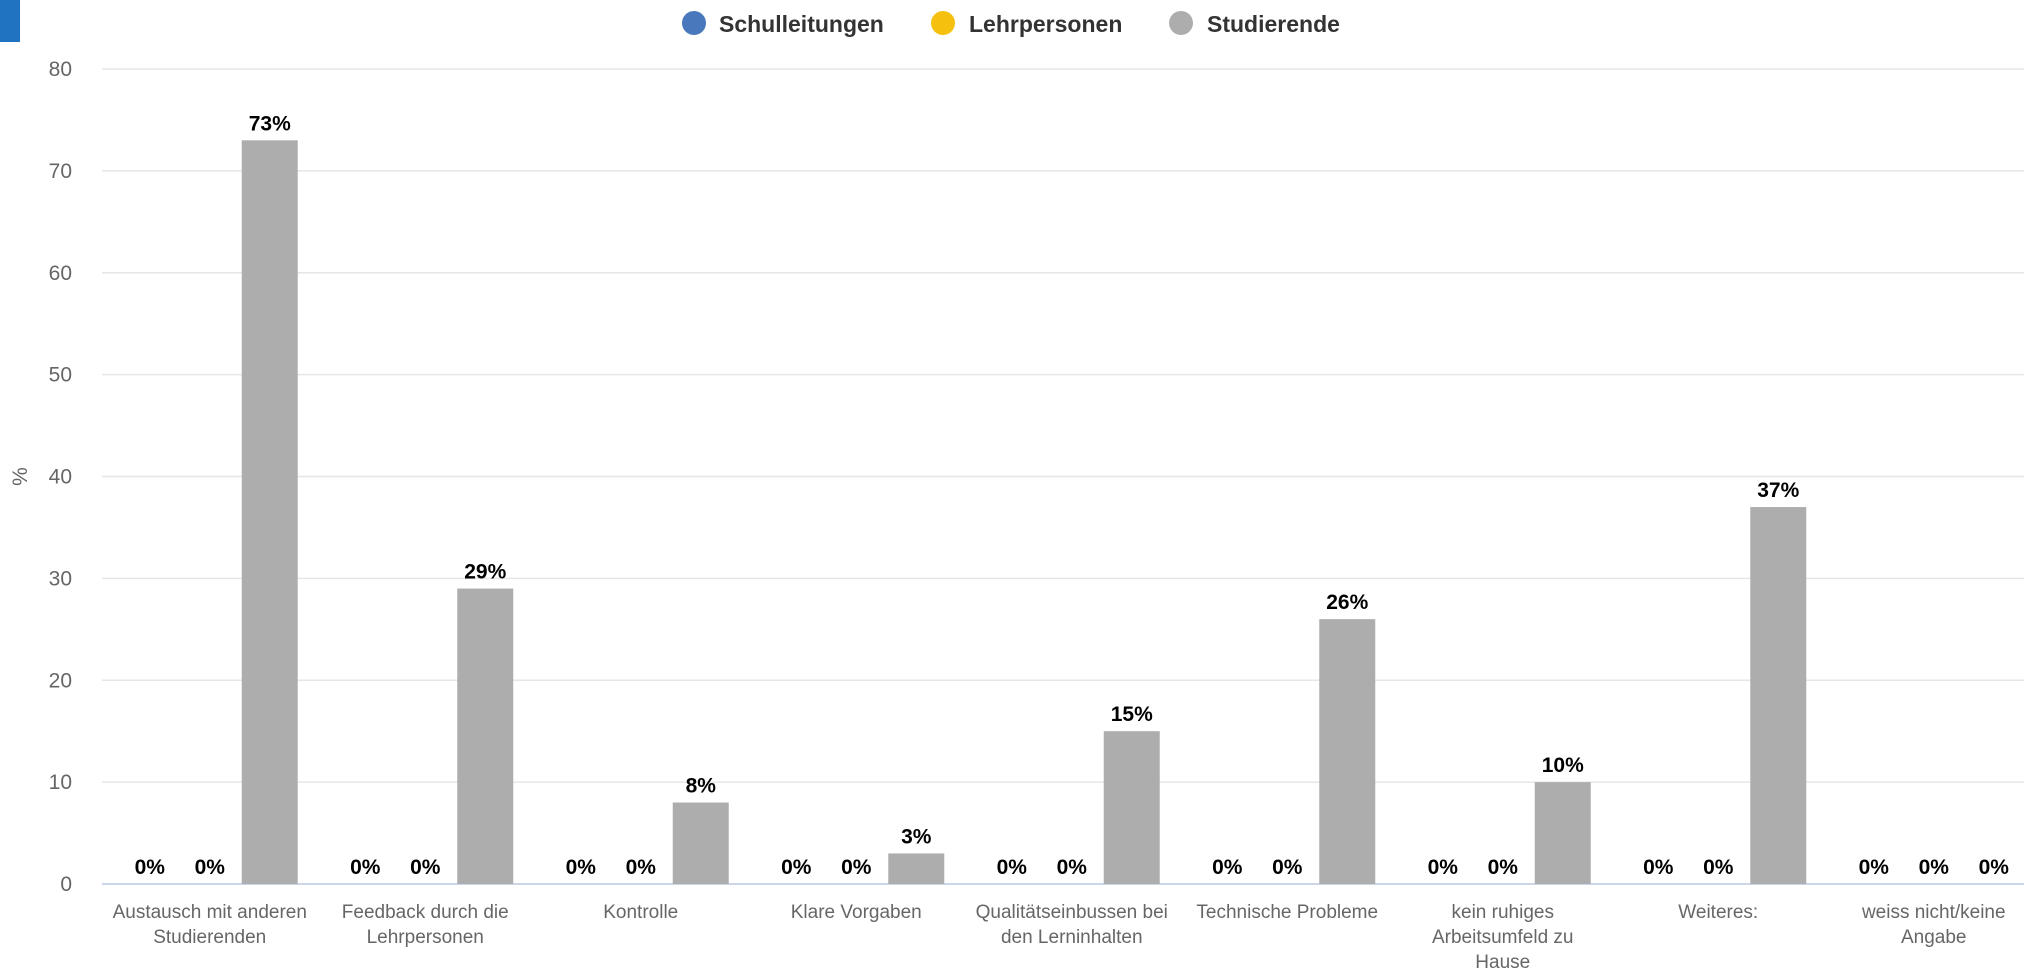  Describe the element at coordinates (1563, 765) in the screenshot. I see `data-label: 10%` at that location.